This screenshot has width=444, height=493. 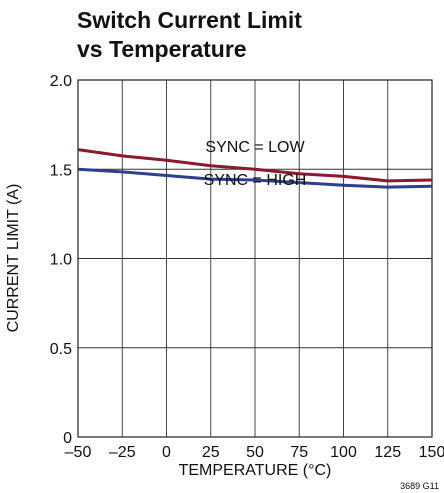 I want to click on series-label-sync-low: SYNC = LOW, so click(x=255, y=147).